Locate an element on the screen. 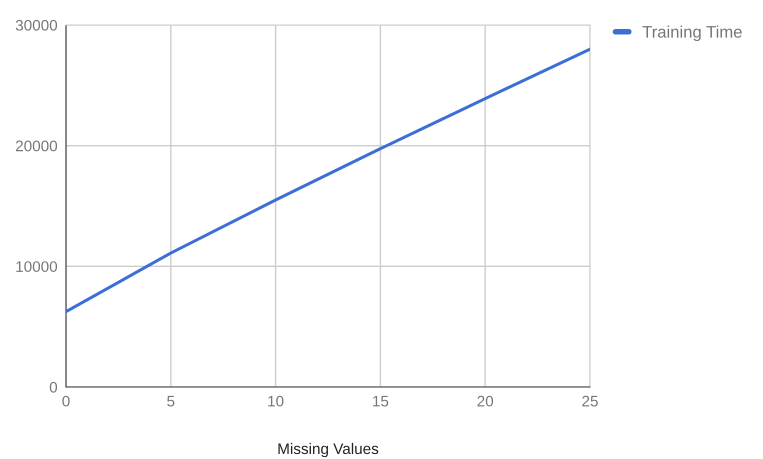  x-tick-label: 20 is located at coordinates (485, 401).